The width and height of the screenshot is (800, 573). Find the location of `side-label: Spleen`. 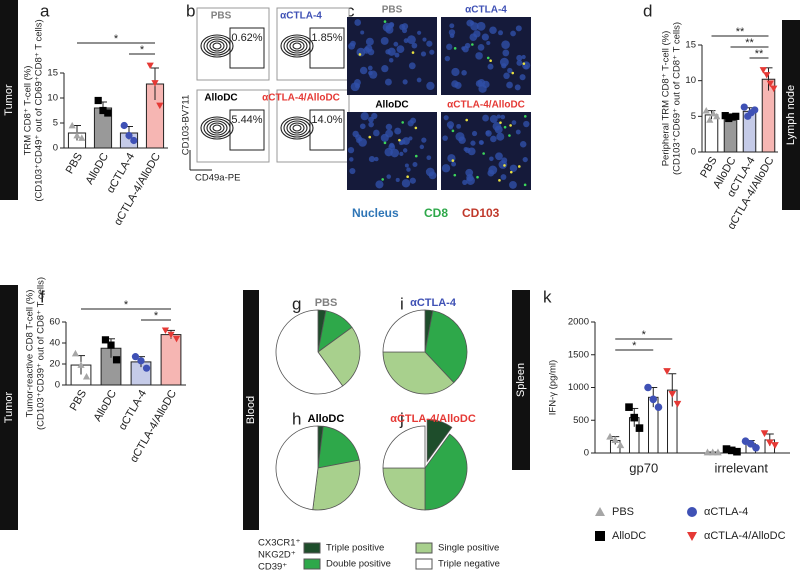

side-label: Spleen is located at coordinates (521, 380).